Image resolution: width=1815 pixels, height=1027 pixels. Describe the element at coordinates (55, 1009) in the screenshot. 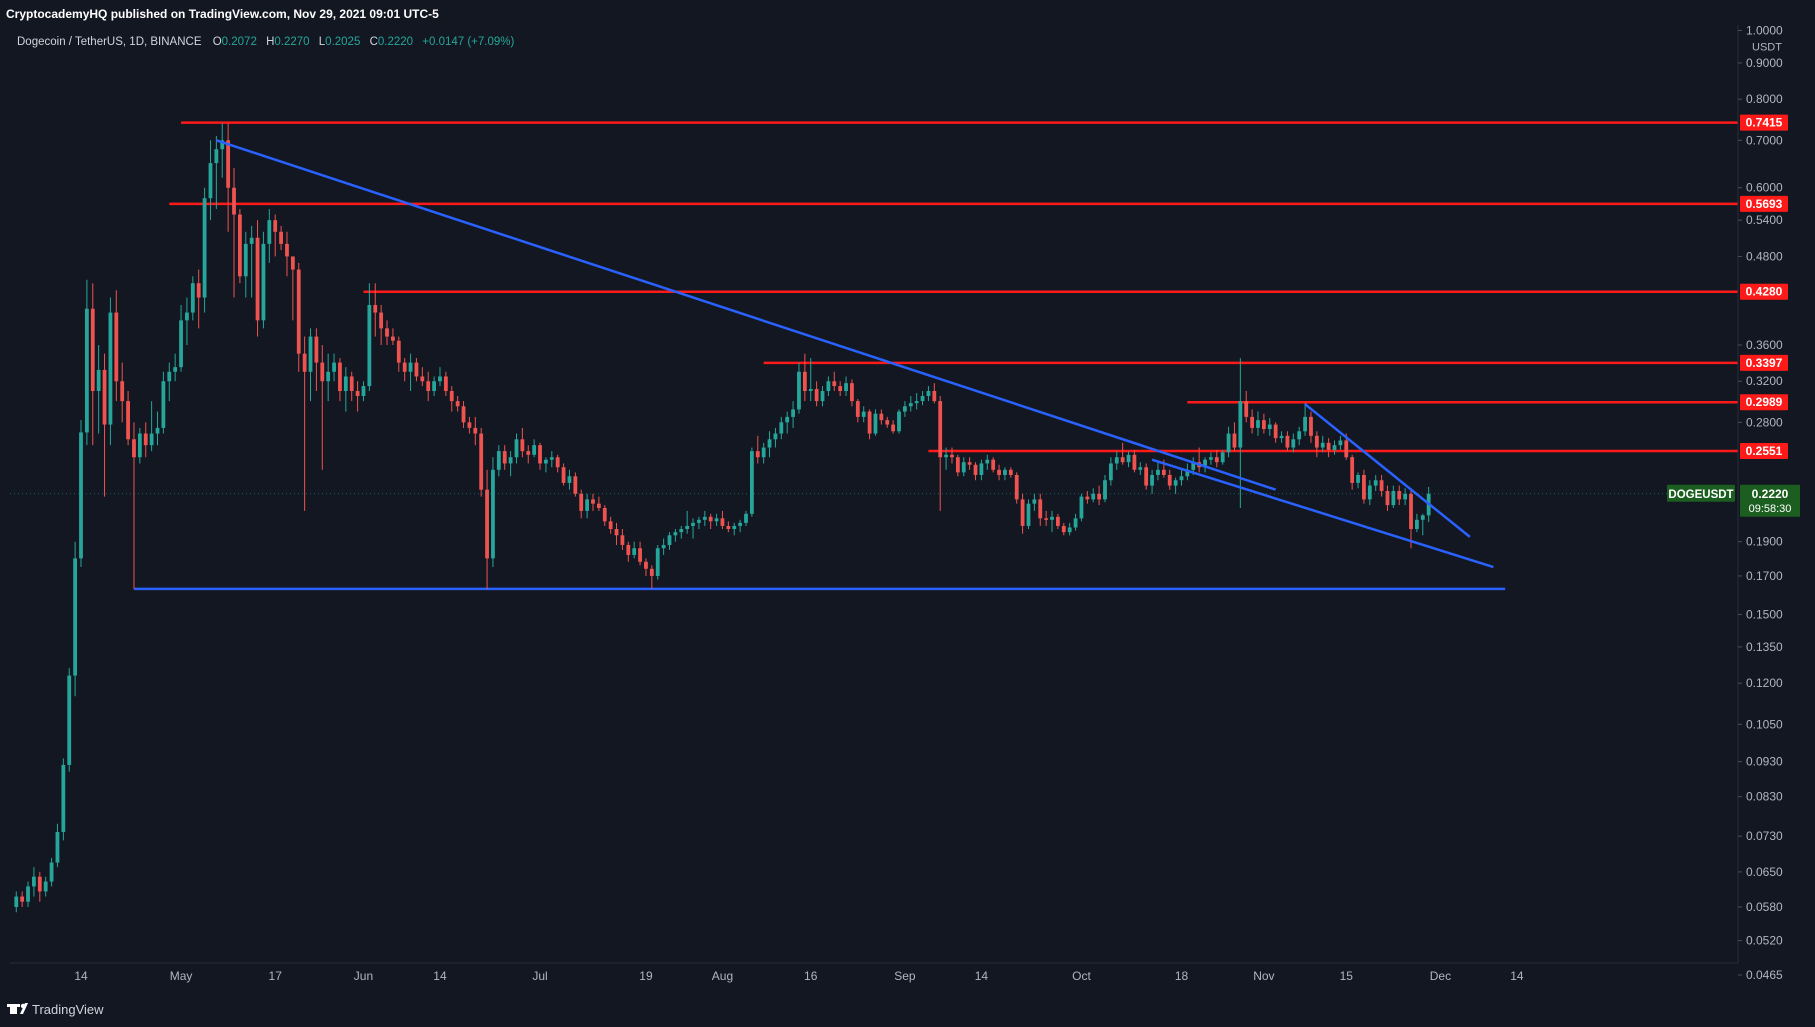

I see `tradingview-logo: TradingView` at that location.